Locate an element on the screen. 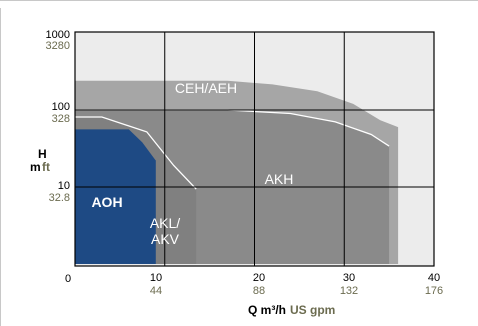 The width and height of the screenshot is (478, 326). y-axis-title-unit-secondary: ft is located at coordinates (46, 167).